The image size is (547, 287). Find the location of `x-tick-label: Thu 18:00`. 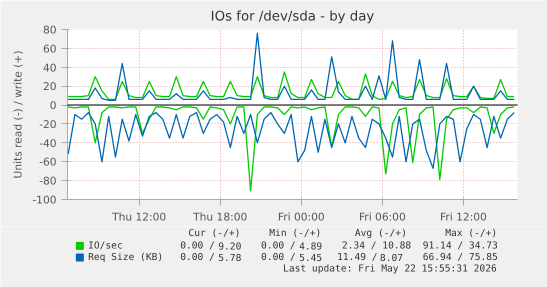

x-tick-label: Thu 18:00 is located at coordinates (220, 217).